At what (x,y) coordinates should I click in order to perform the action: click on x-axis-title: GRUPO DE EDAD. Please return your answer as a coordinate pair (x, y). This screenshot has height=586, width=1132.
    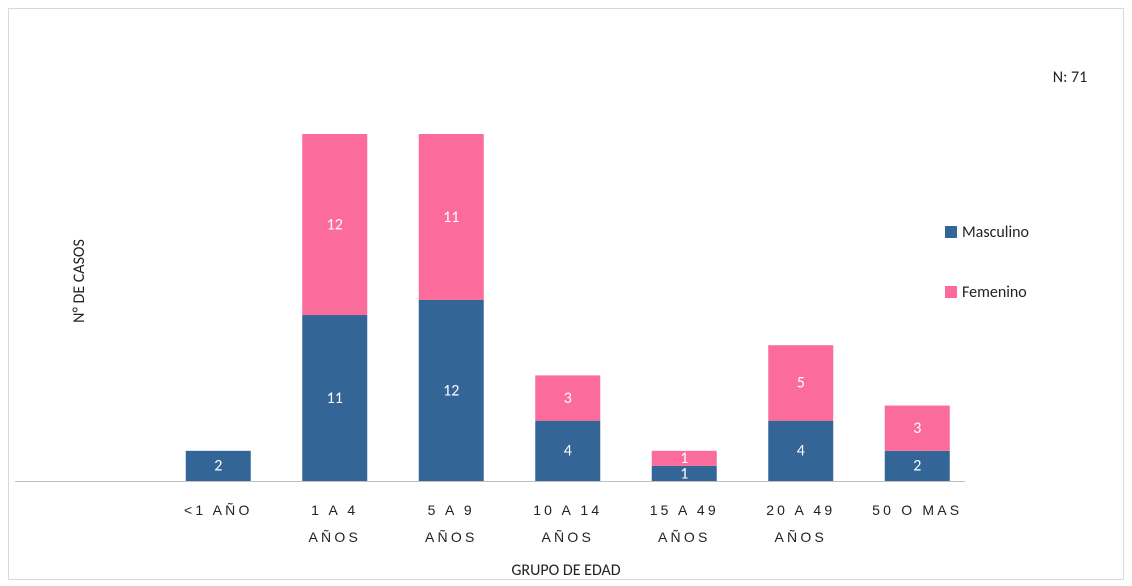
    Looking at the image, I should click on (565, 570).